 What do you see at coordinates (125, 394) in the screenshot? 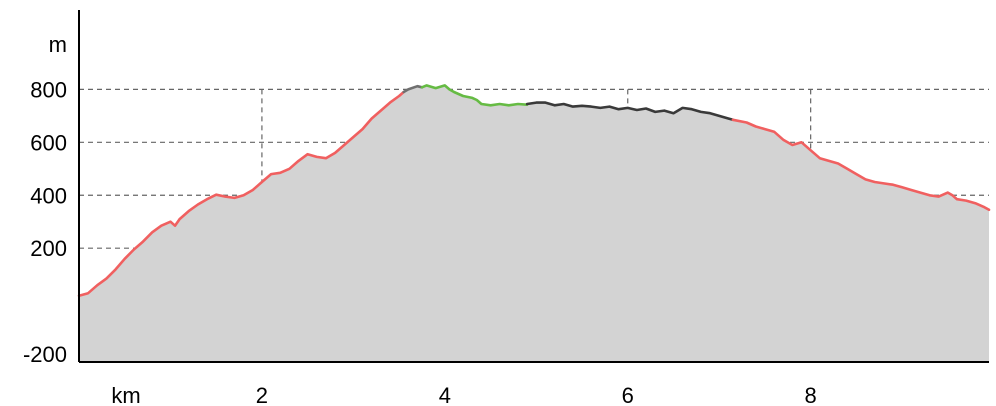
I see `x-unit-label: km` at bounding box center [125, 394].